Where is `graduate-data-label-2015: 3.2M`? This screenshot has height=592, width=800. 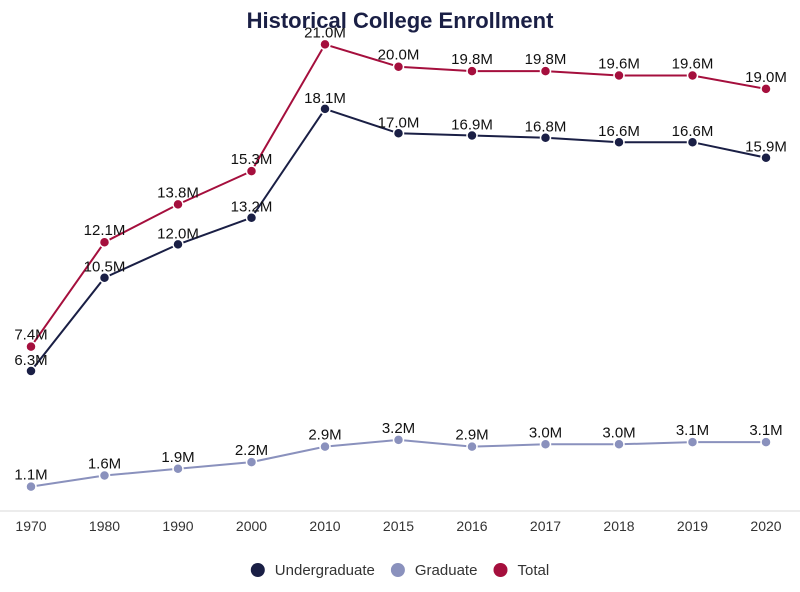 graduate-data-label-2015: 3.2M is located at coordinates (398, 428).